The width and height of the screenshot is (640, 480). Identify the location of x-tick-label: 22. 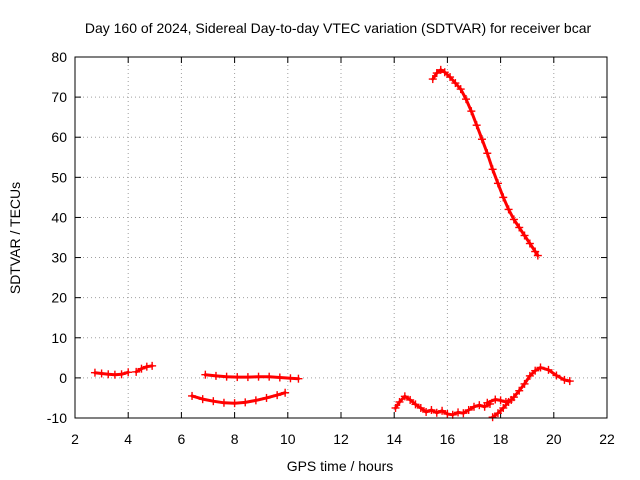
(607, 439).